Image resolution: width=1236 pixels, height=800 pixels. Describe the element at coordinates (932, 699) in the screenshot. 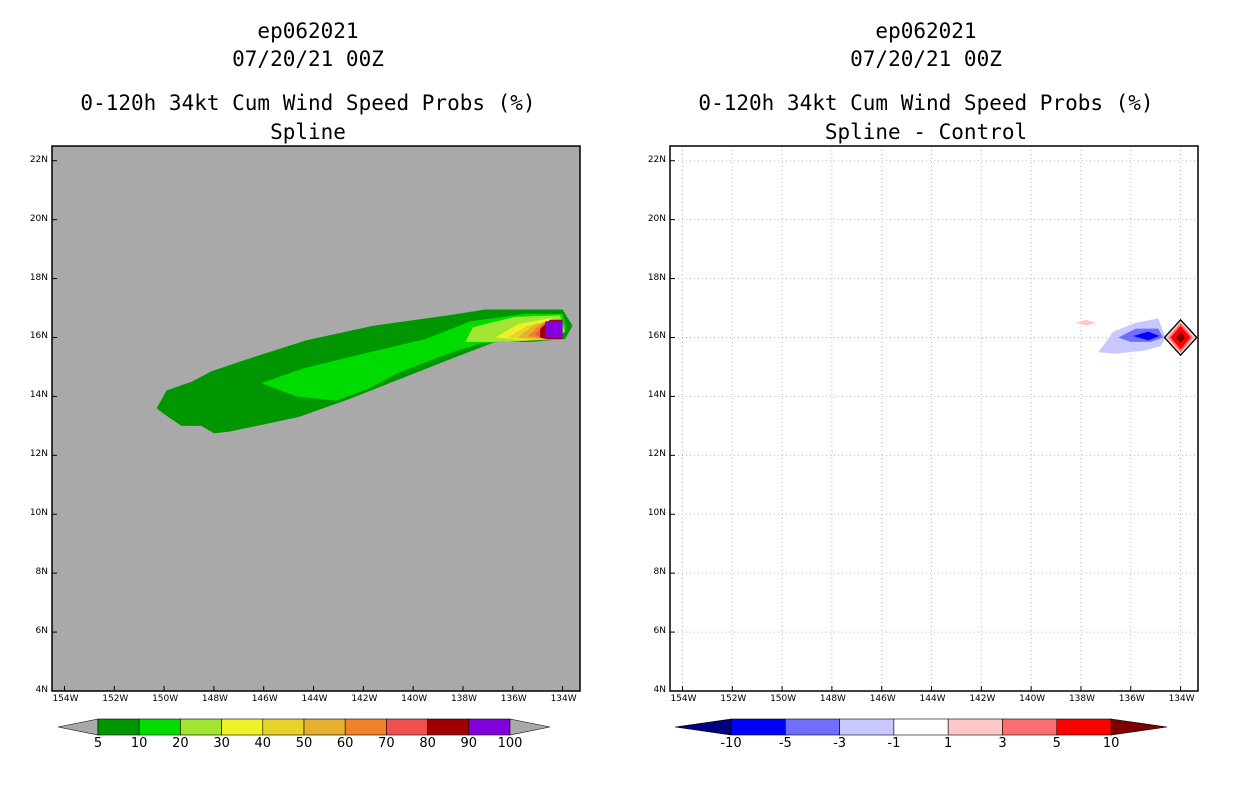

I see `right-lon-tick-label: 144W` at that location.